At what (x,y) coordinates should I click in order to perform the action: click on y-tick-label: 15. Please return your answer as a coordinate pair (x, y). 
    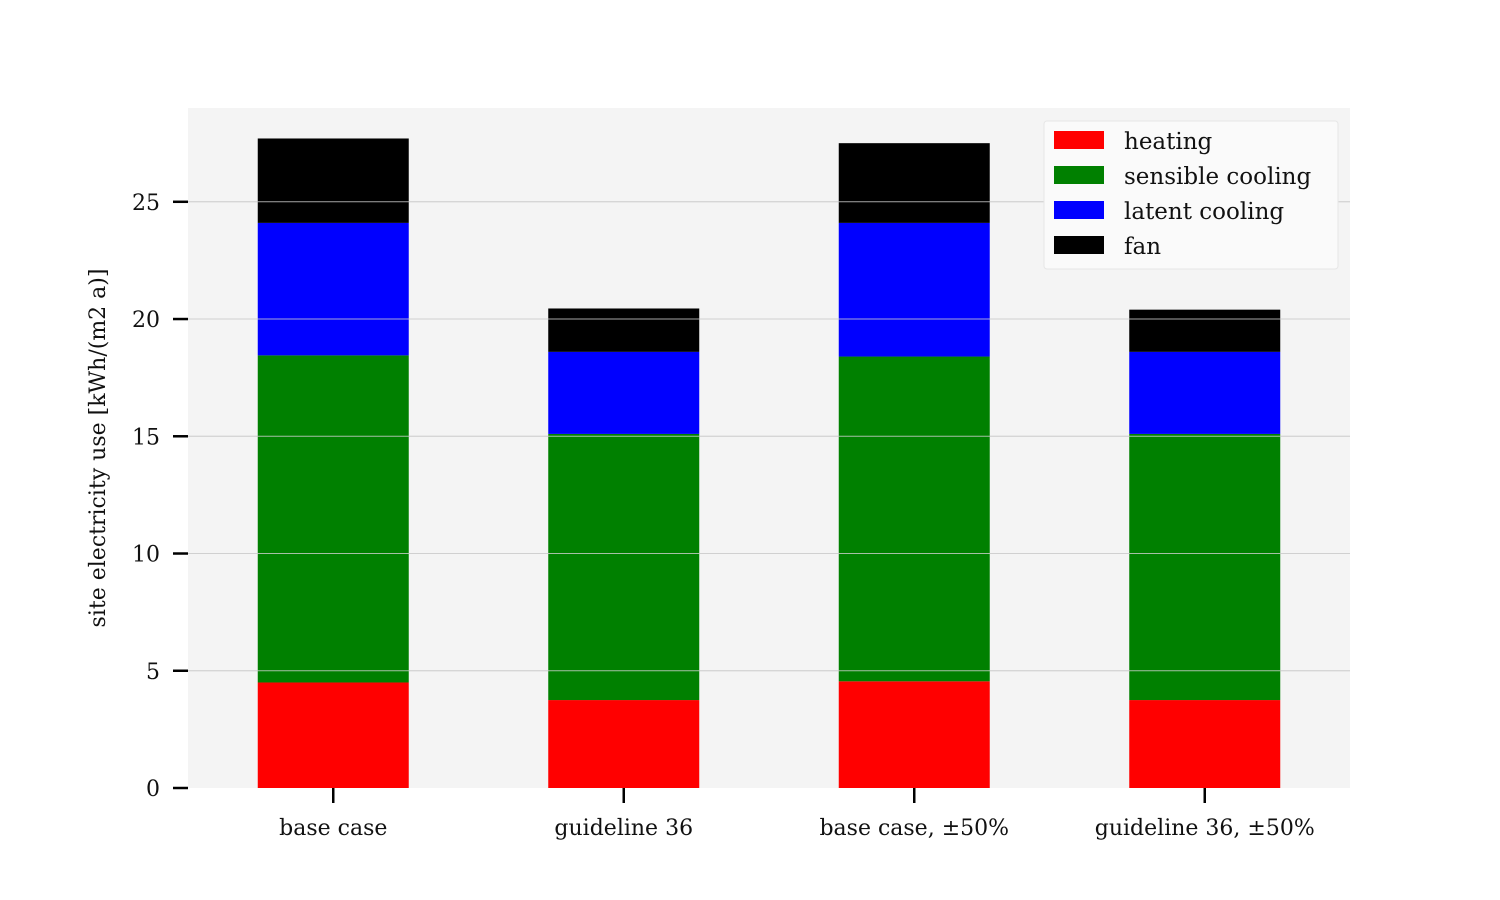
    Looking at the image, I should click on (146, 437).